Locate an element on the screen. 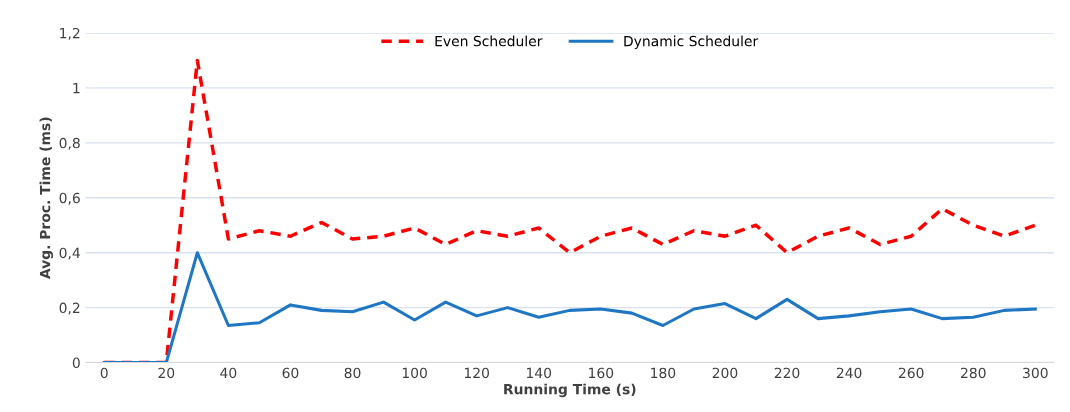  x-tick-label: 220 is located at coordinates (787, 373).